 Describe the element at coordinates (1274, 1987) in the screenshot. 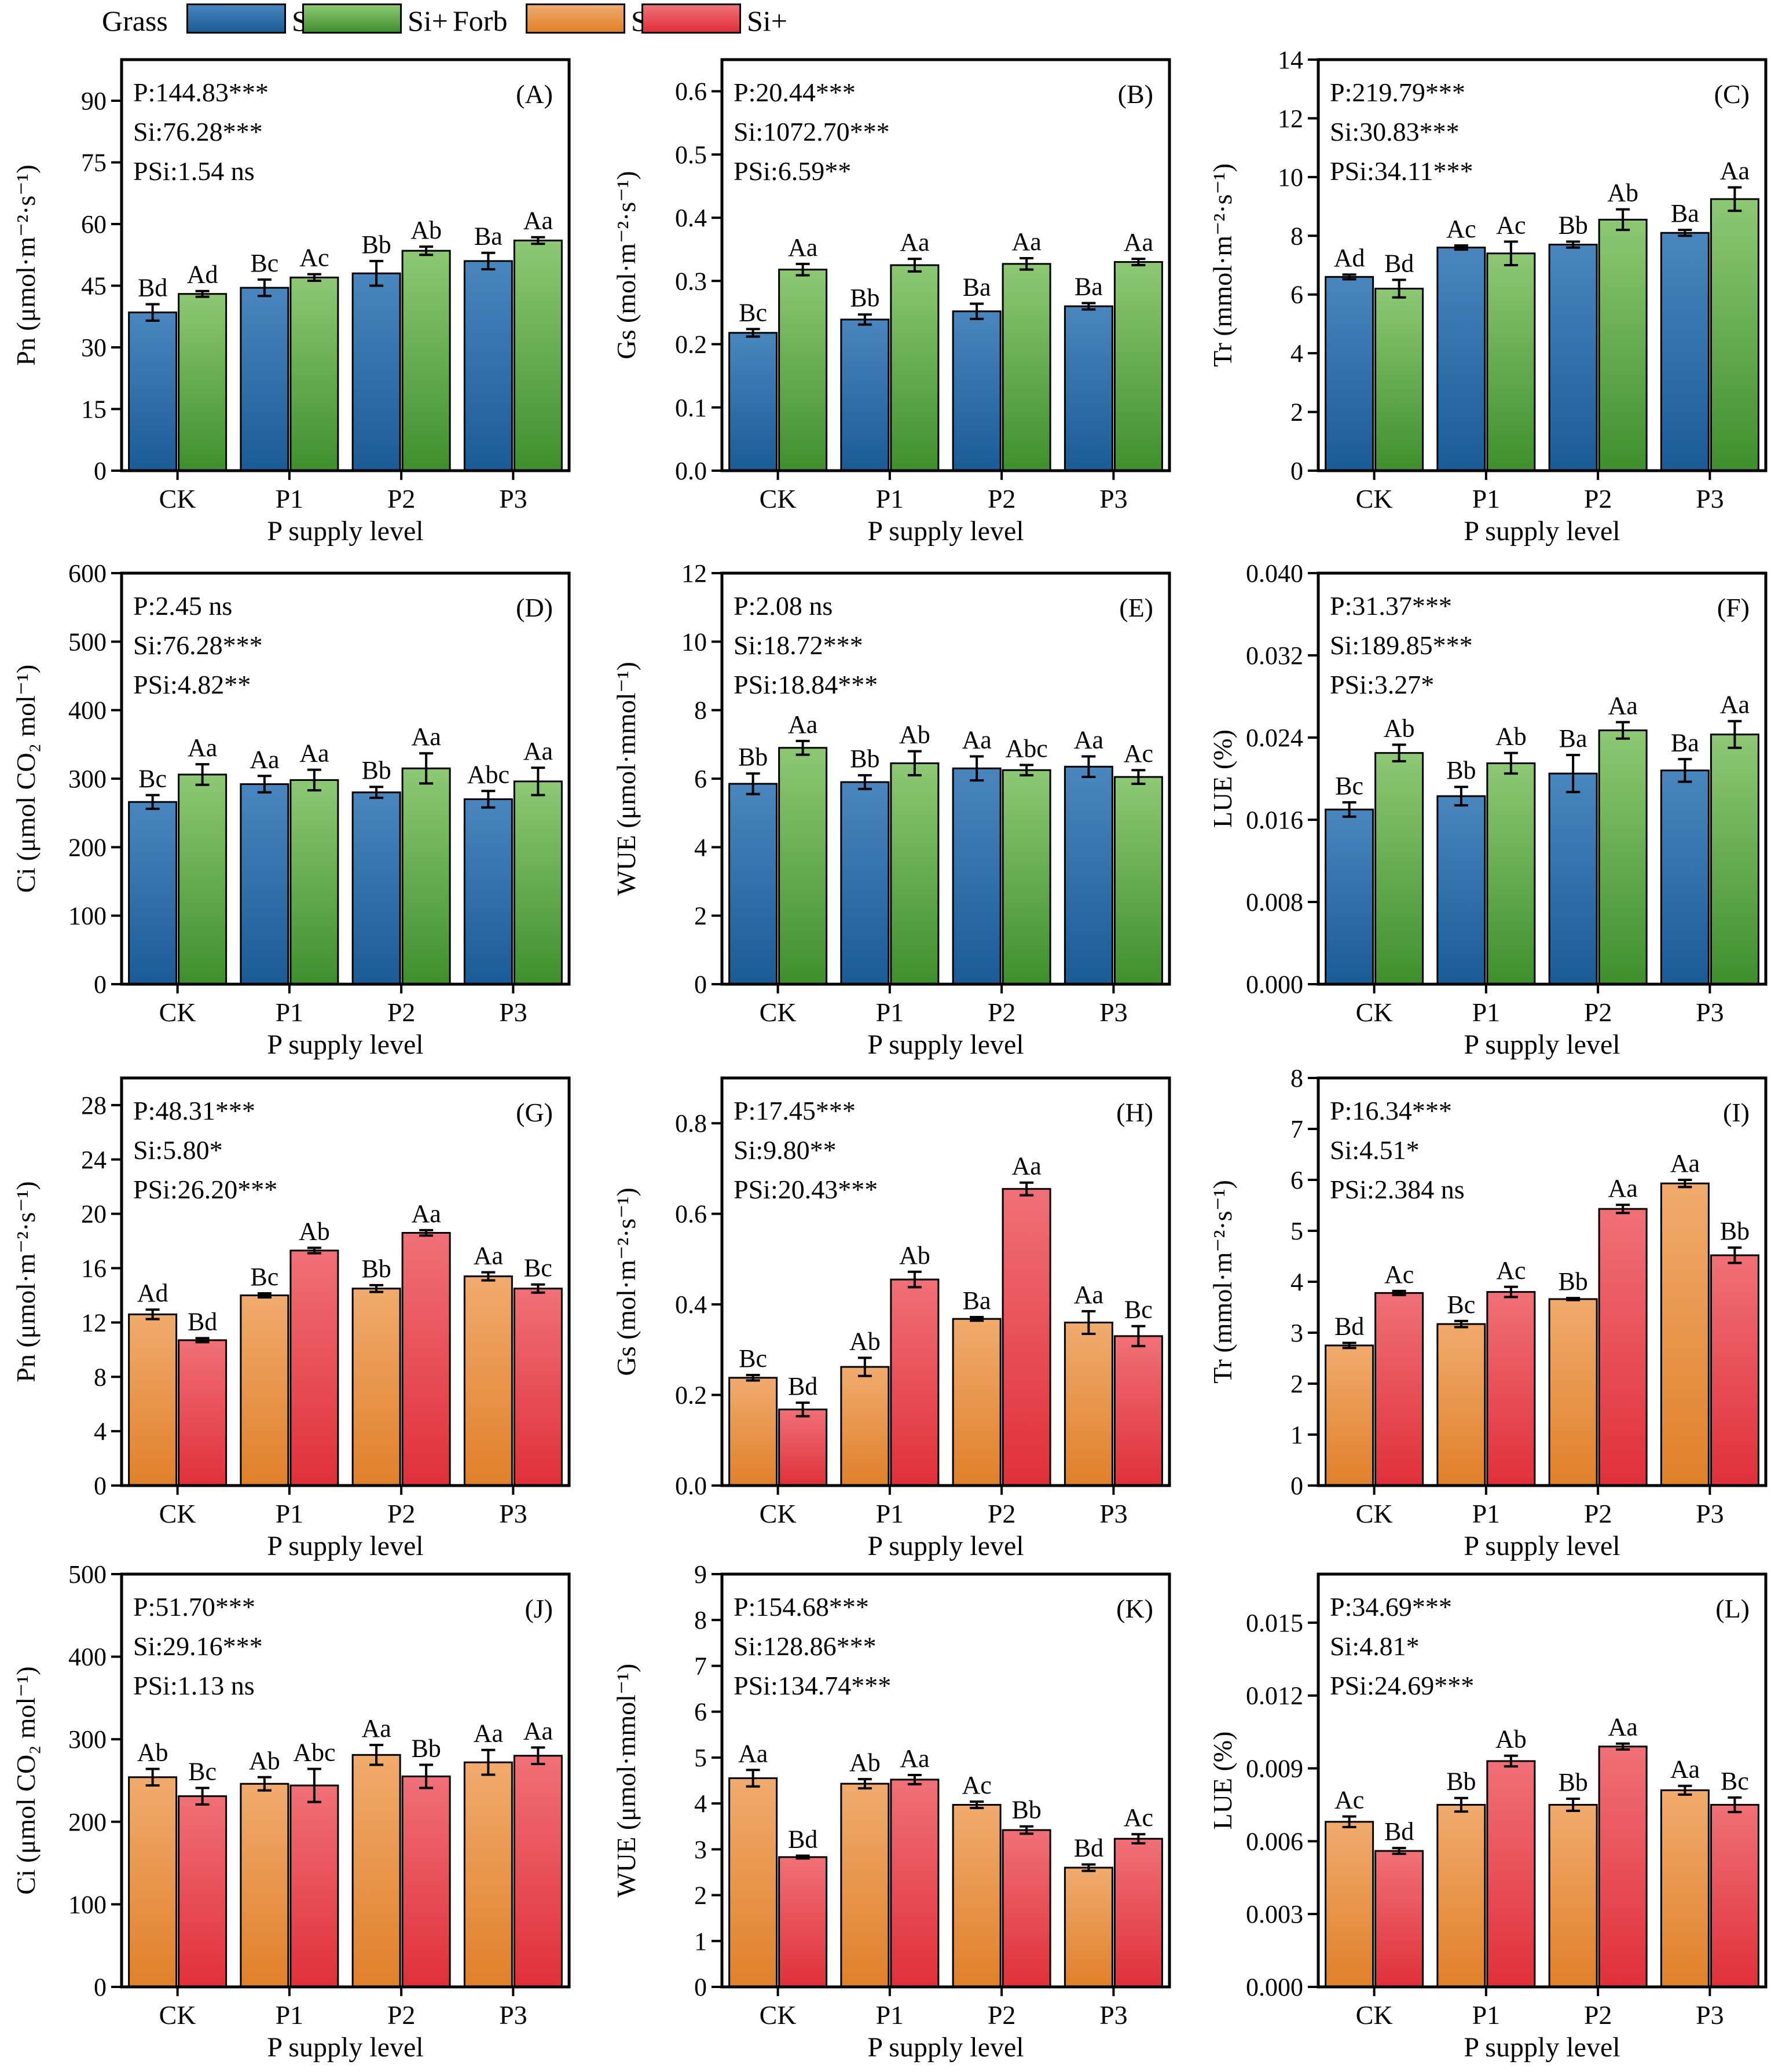

I see `y-tick-label: 0.000` at that location.